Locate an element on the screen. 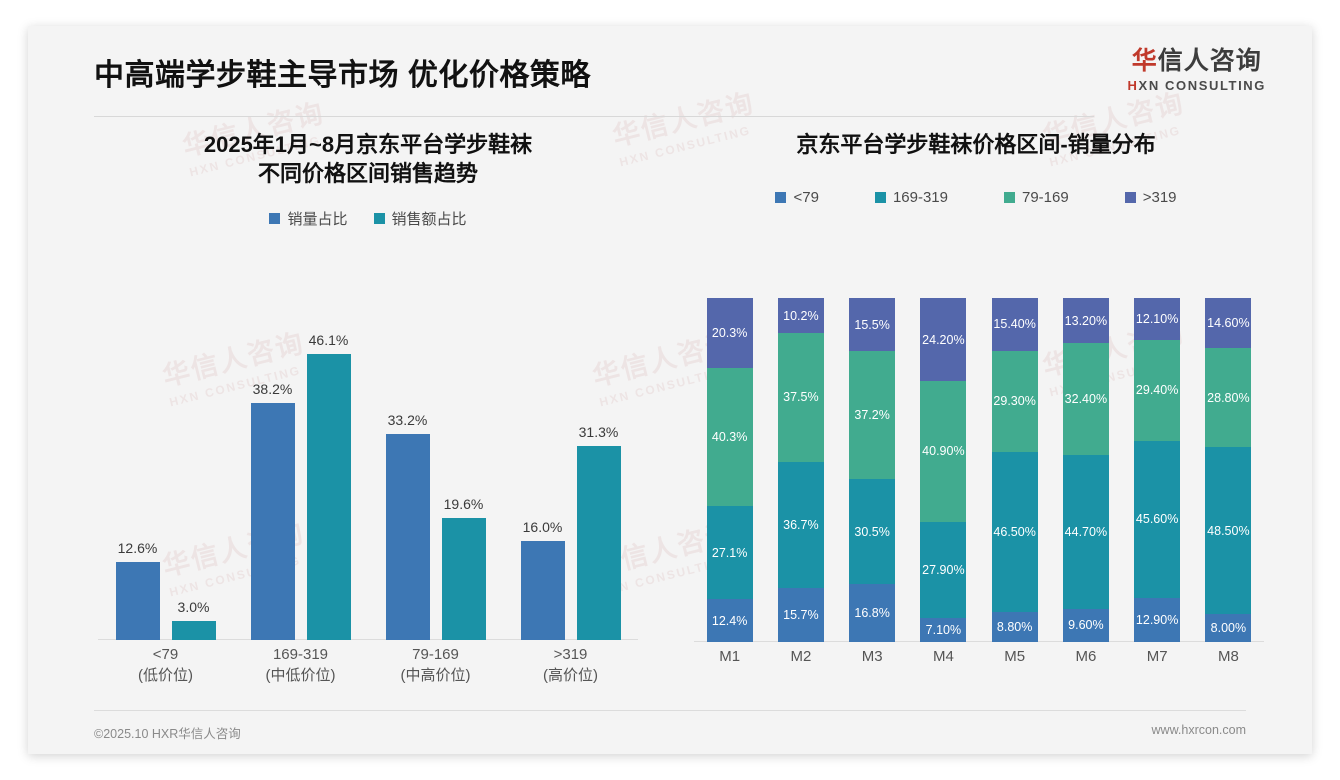 This screenshot has width=1340, height=780. stack-segment: 13.20% is located at coordinates (1085, 321).